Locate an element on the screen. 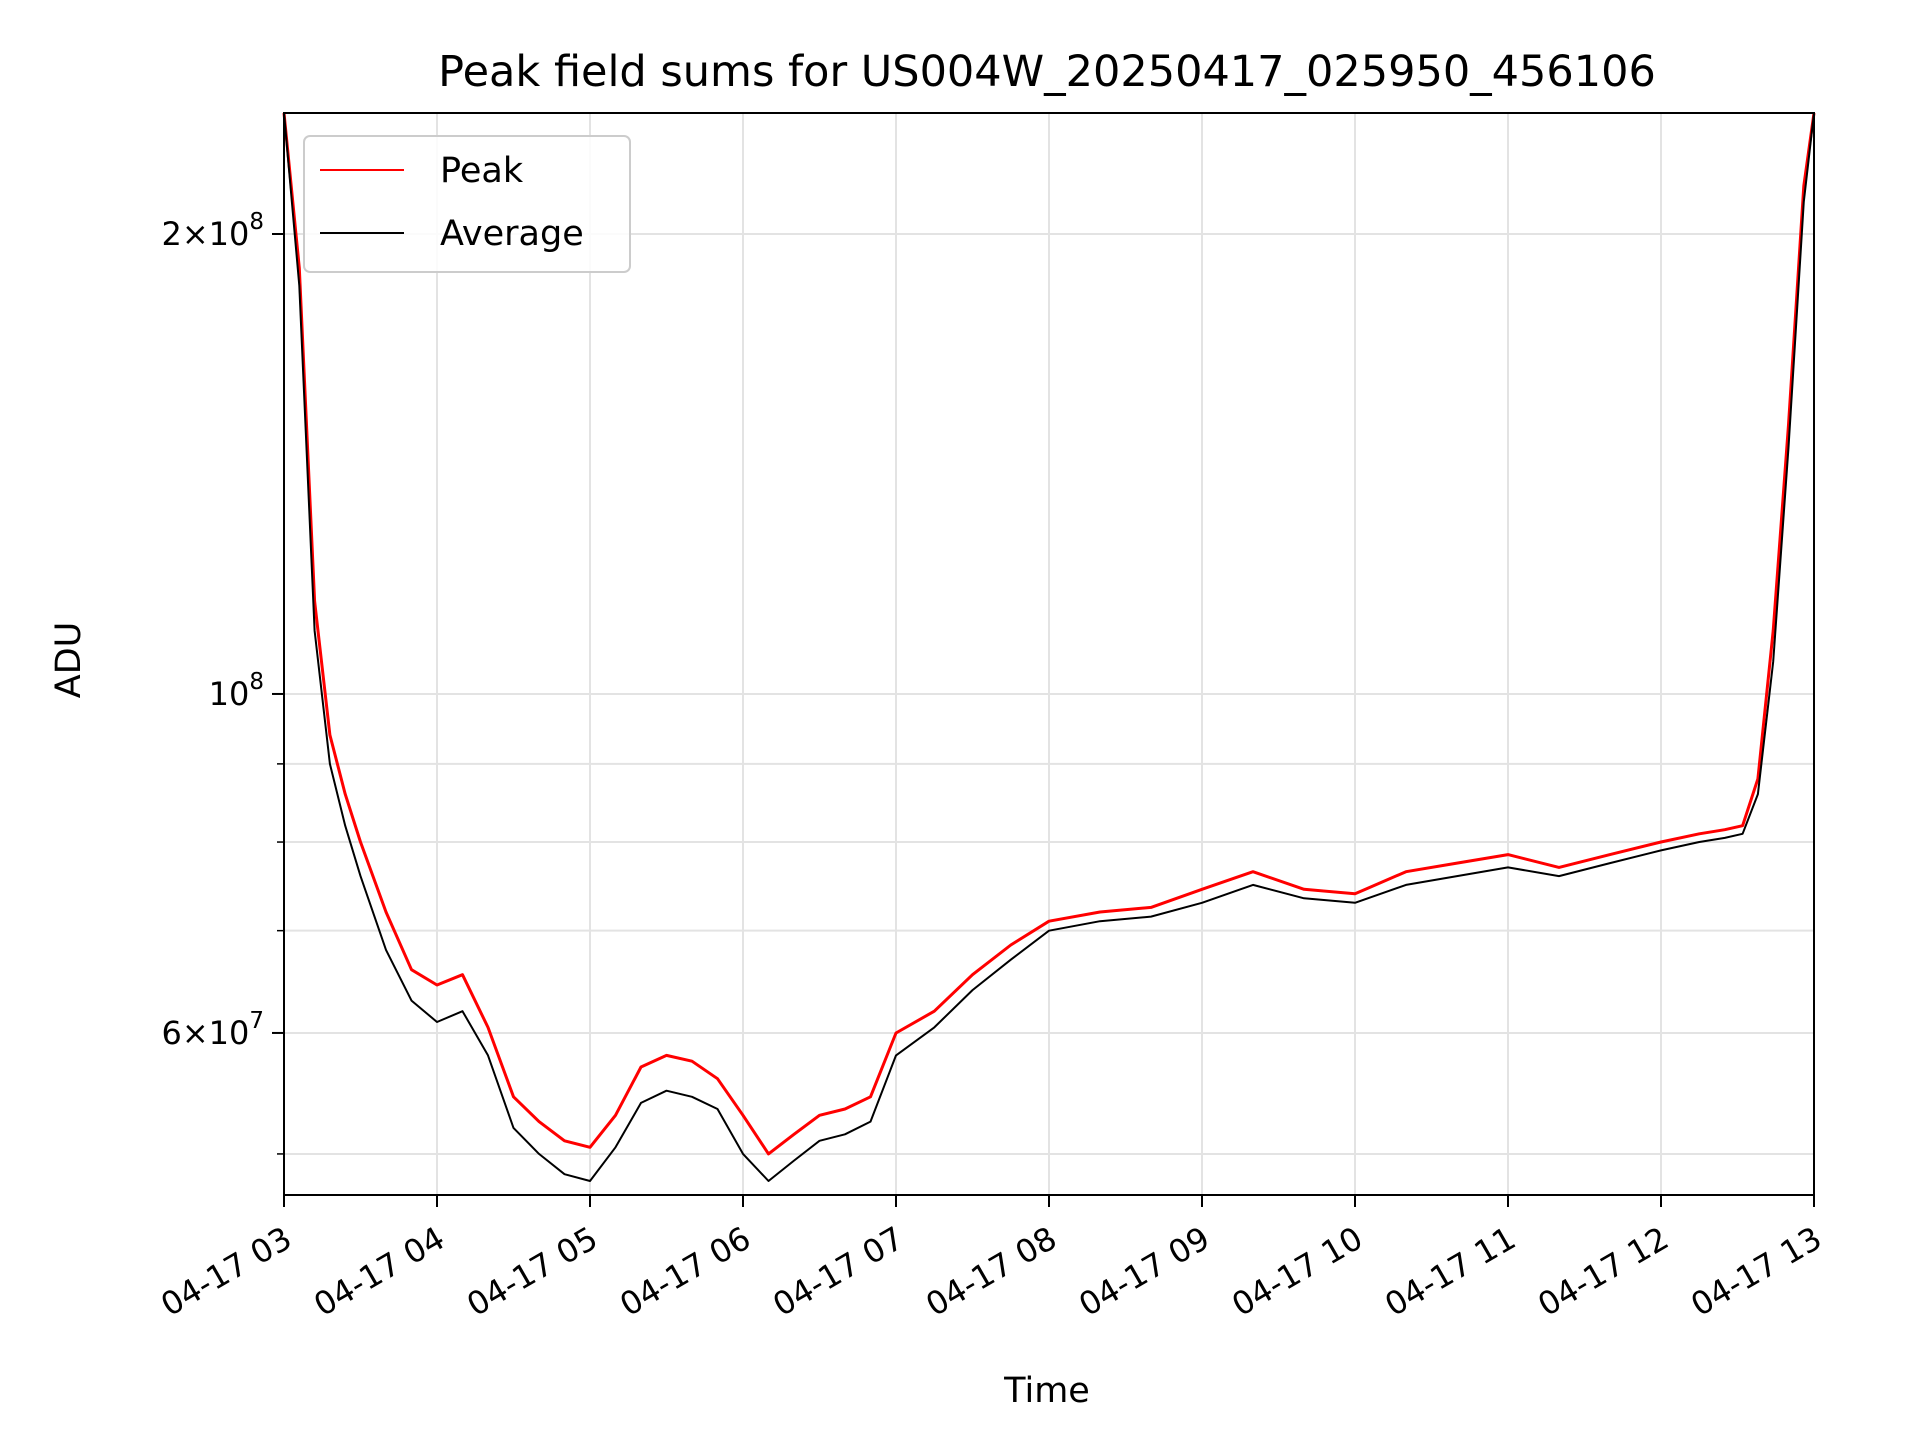 This screenshot has width=1920, height=1440. legend: Peak Average is located at coordinates (467, 204).